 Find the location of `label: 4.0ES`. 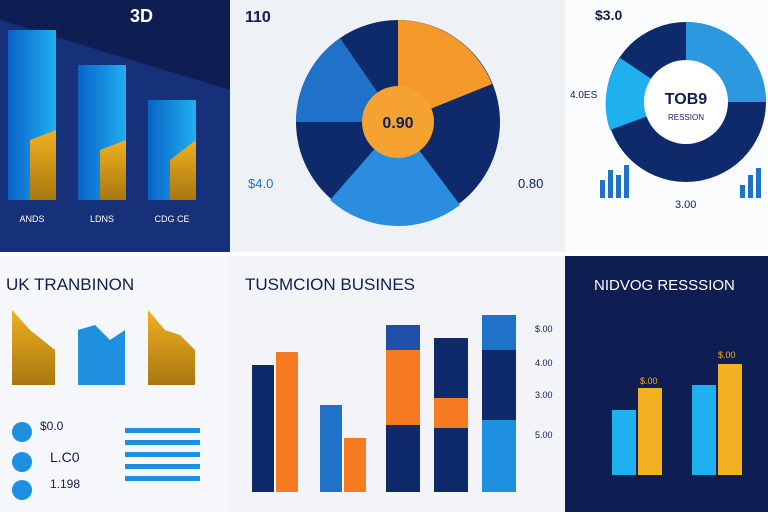

label: 4.0ES is located at coordinates (584, 95).